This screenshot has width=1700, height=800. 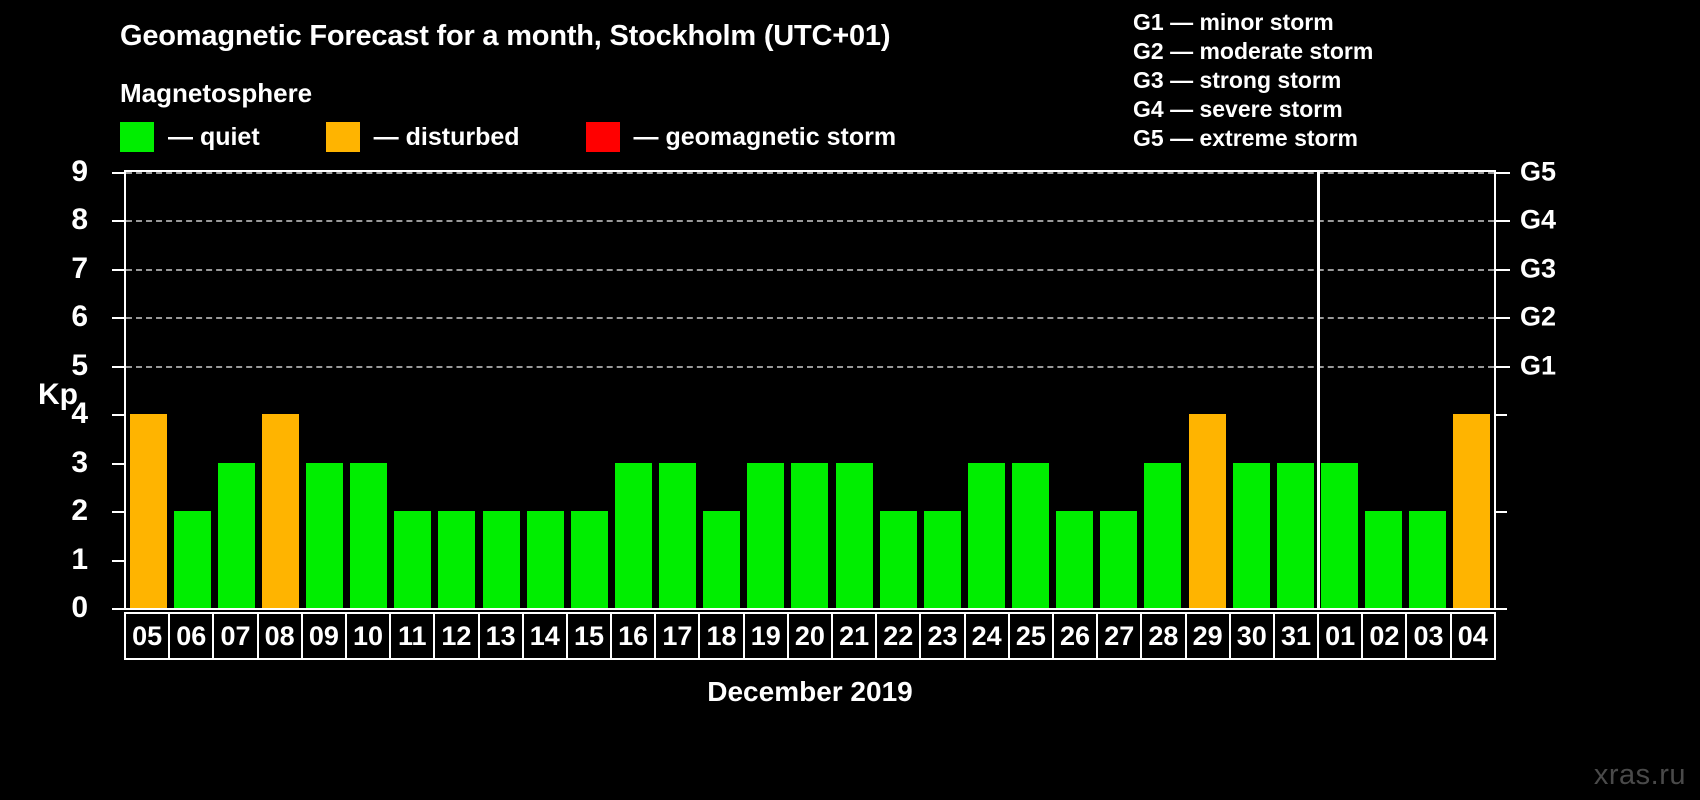 I want to click on x-axis-day-label: 24, so click(x=988, y=636).